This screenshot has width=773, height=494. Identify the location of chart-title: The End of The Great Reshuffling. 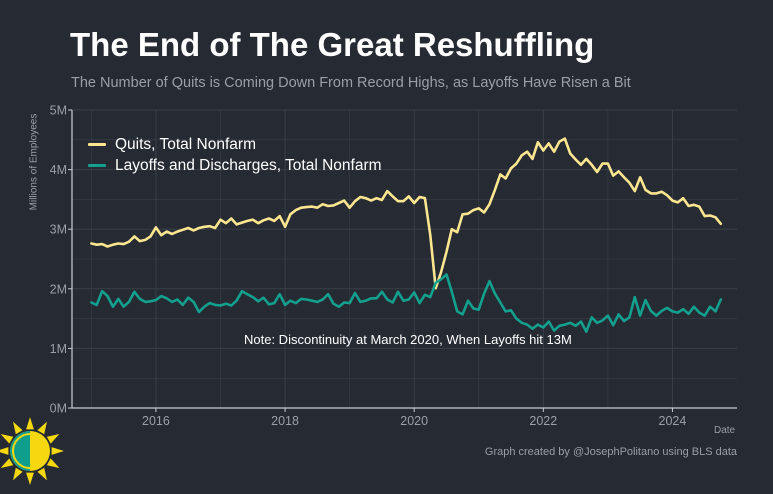
(332, 44).